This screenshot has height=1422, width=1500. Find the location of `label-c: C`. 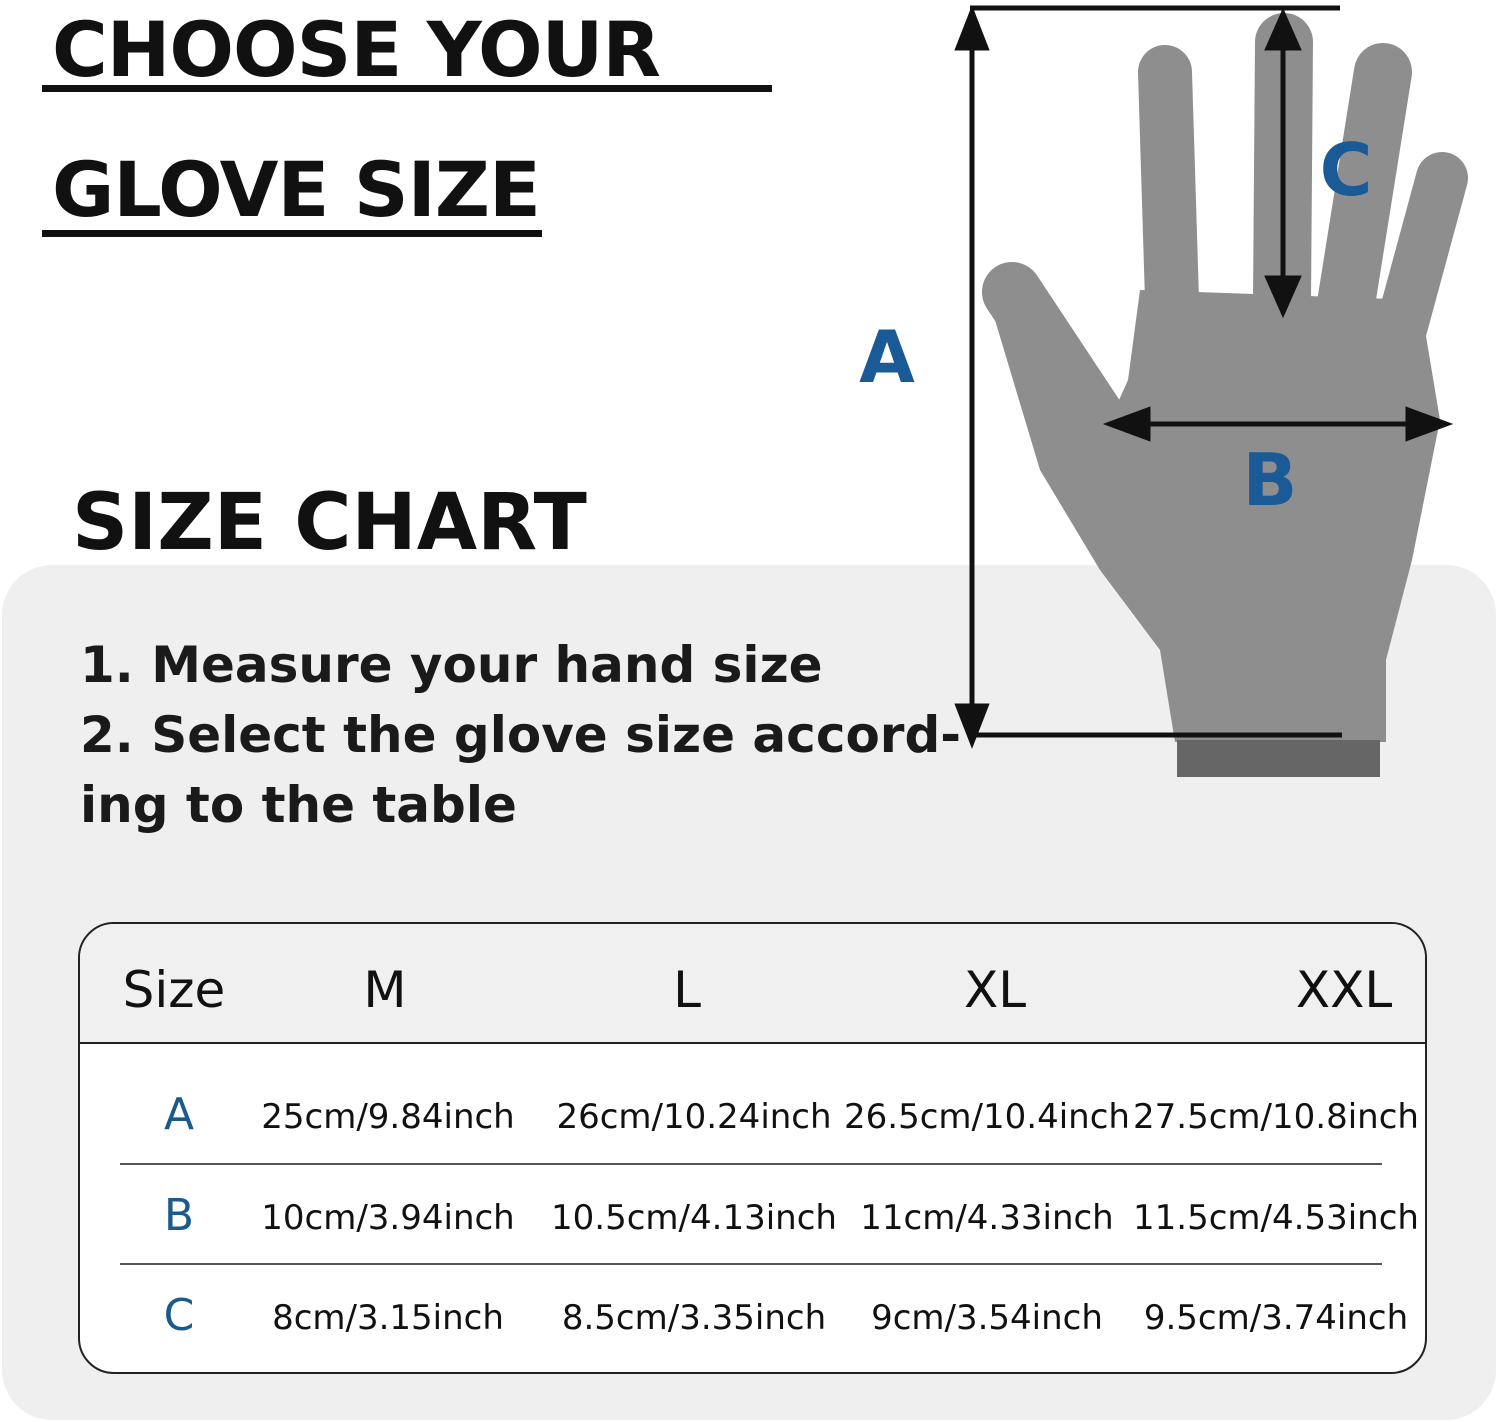

label-c: C is located at coordinates (1346, 170).